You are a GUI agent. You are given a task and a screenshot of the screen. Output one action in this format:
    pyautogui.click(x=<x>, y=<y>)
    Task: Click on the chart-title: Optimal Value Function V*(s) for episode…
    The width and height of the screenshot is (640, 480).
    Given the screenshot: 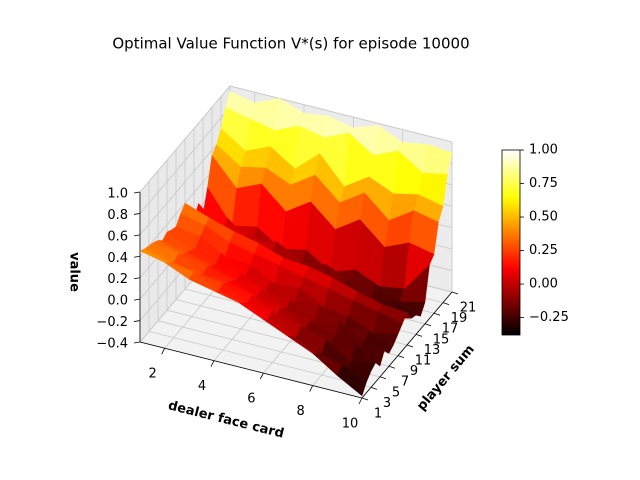 What is the action you would take?
    pyautogui.click(x=290, y=44)
    